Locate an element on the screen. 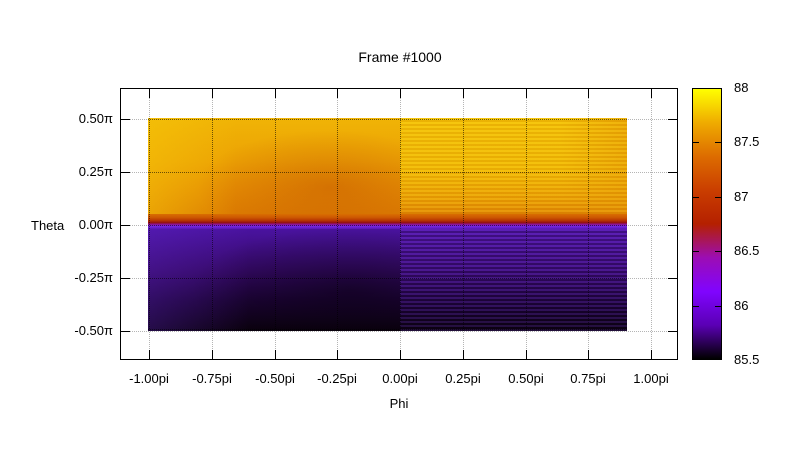 Image resolution: width=800 pixels, height=450 pixels. colorbar-tick-label: 86 is located at coordinates (741, 305).